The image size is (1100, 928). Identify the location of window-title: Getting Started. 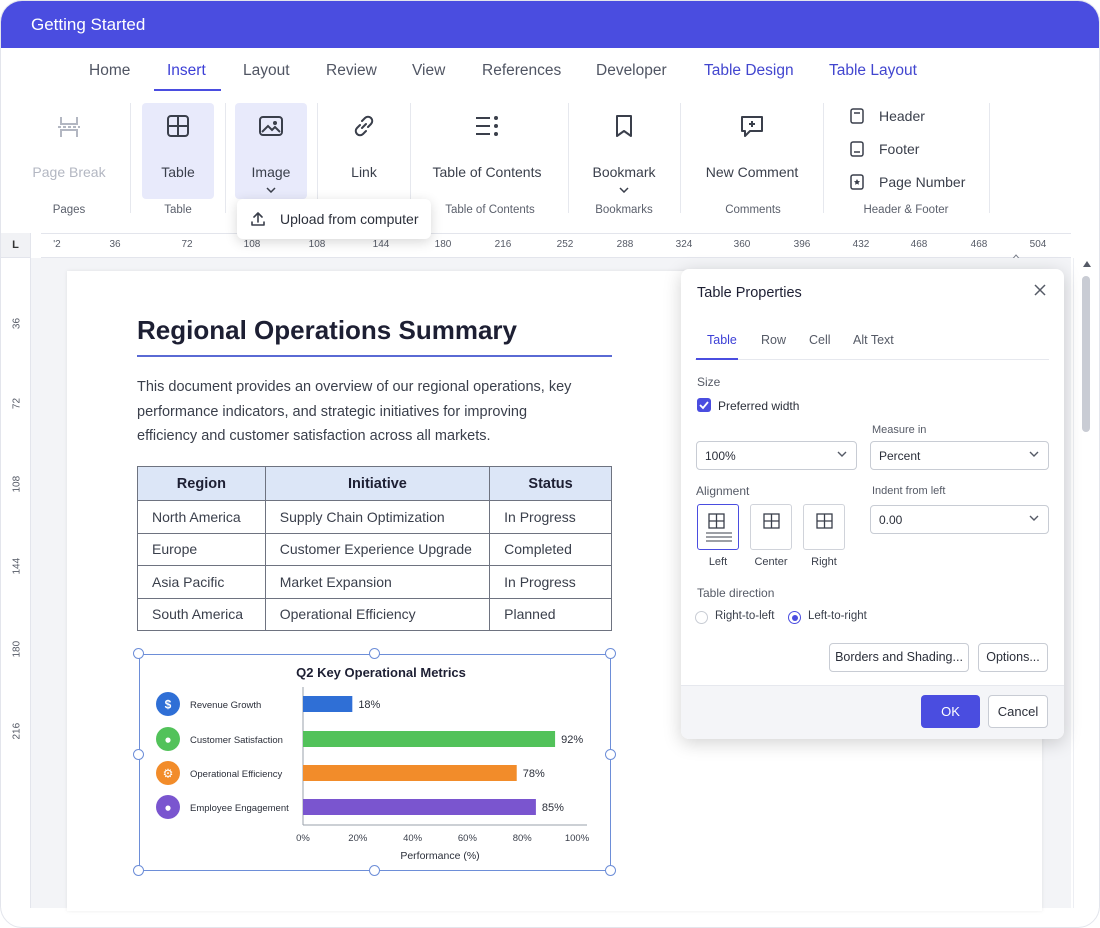
(88, 24).